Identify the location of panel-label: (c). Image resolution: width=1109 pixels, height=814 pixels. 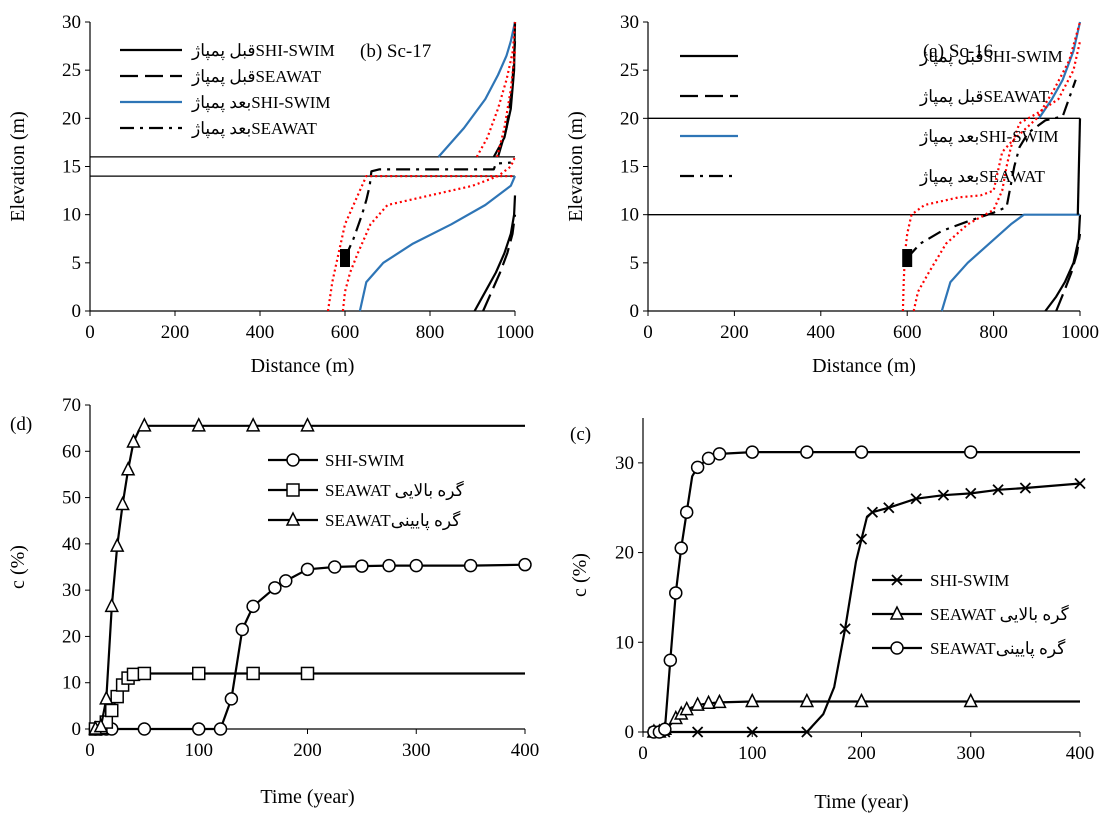
(580, 434).